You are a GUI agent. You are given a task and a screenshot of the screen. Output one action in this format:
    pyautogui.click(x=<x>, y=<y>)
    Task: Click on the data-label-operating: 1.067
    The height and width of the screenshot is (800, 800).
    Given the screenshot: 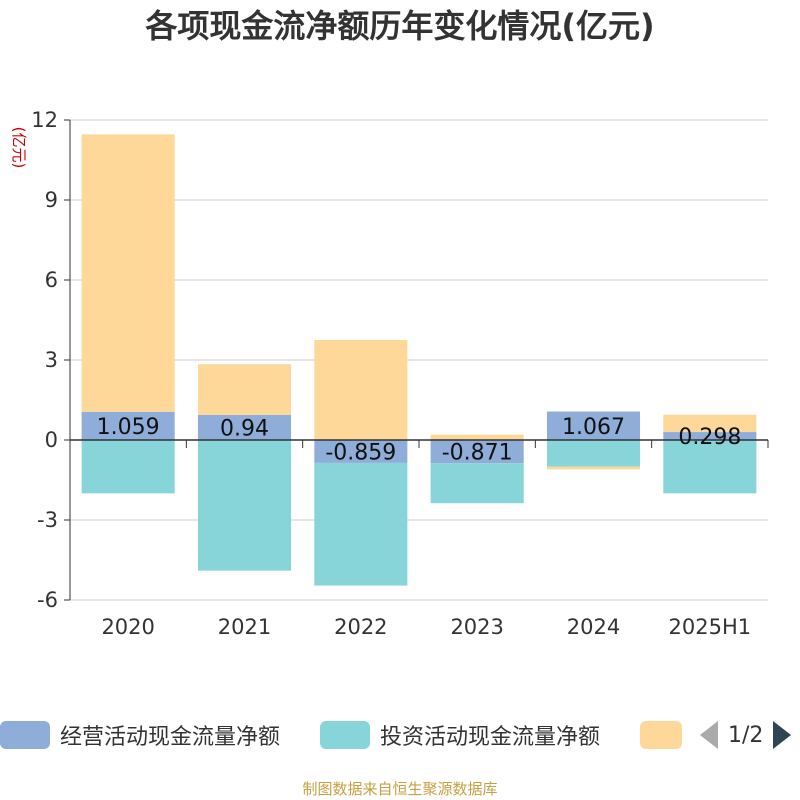 What is the action you would take?
    pyautogui.click(x=593, y=427)
    